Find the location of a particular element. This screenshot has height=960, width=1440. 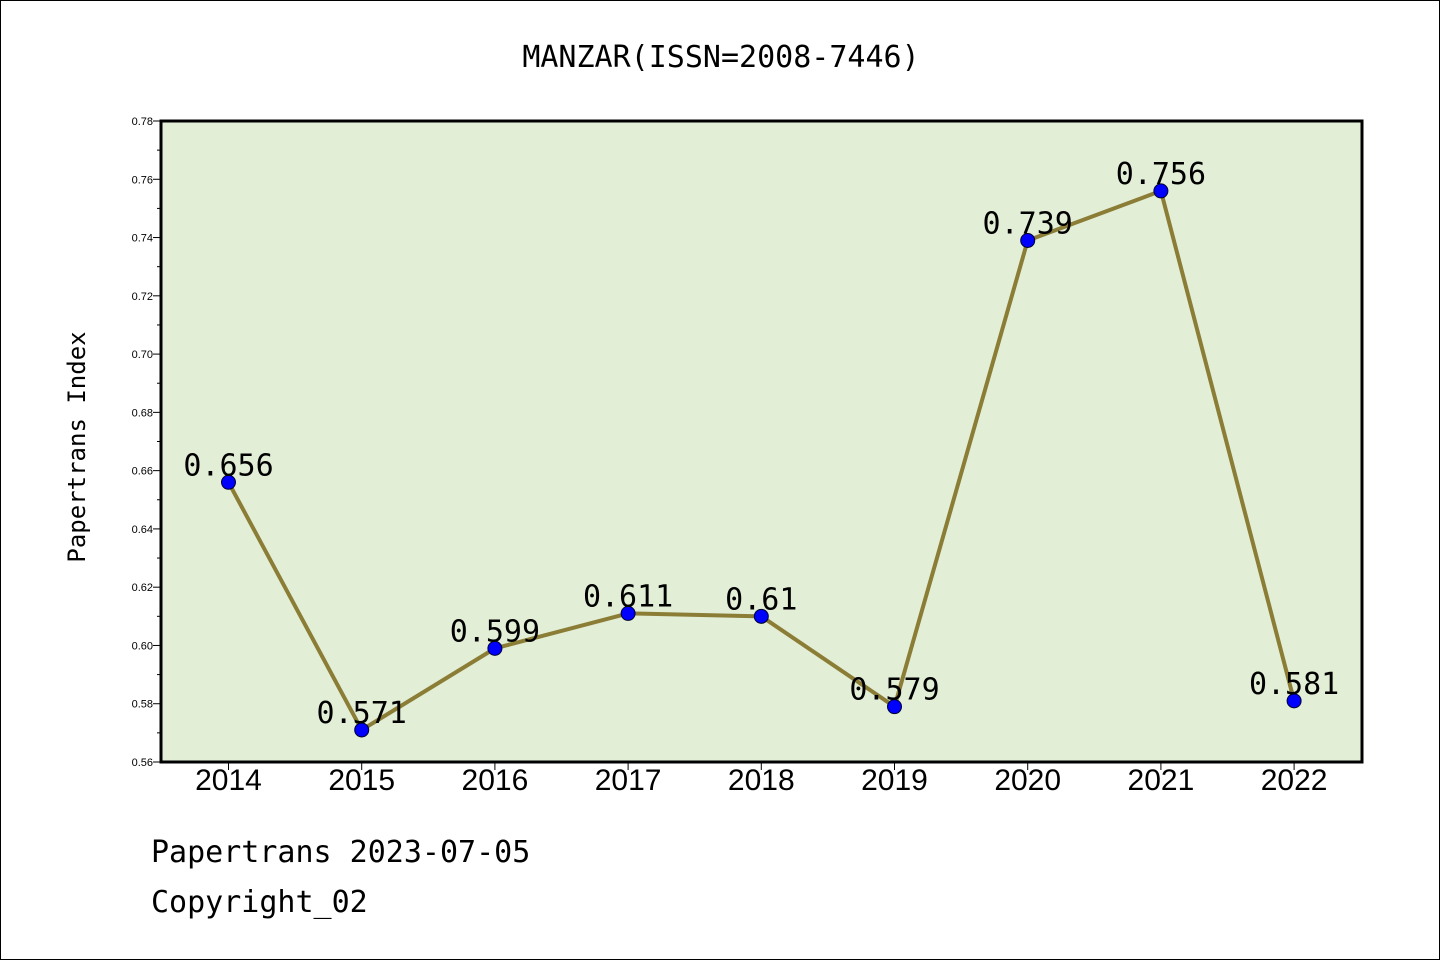

chart-title: MANZAR(ISSN=2008-7446) is located at coordinates (720, 57).